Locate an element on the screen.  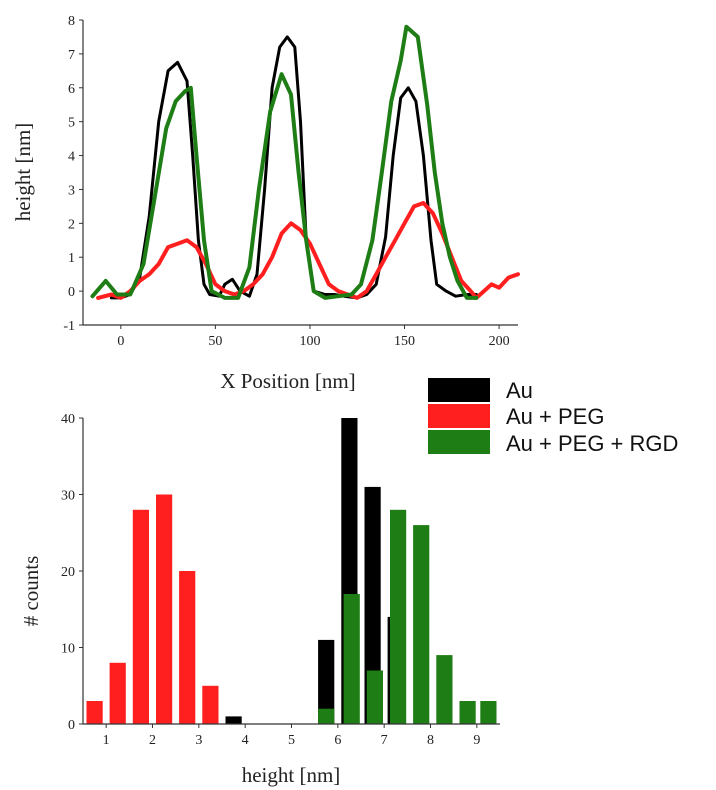
line-chart-x-axis-label: X Position [nm] is located at coordinates (287, 381).